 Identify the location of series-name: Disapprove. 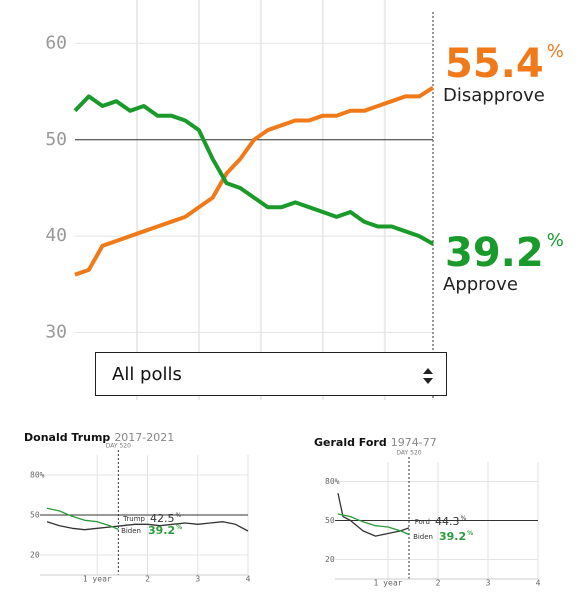
(494, 95).